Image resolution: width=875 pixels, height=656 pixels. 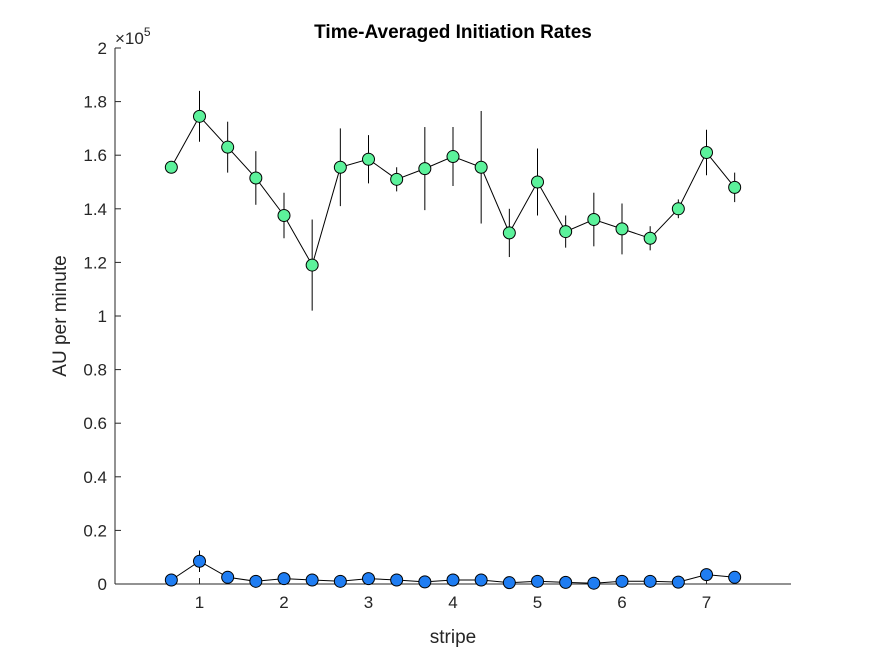 What do you see at coordinates (95, 477) in the screenshot?
I see `y-tick-label: 0.4` at bounding box center [95, 477].